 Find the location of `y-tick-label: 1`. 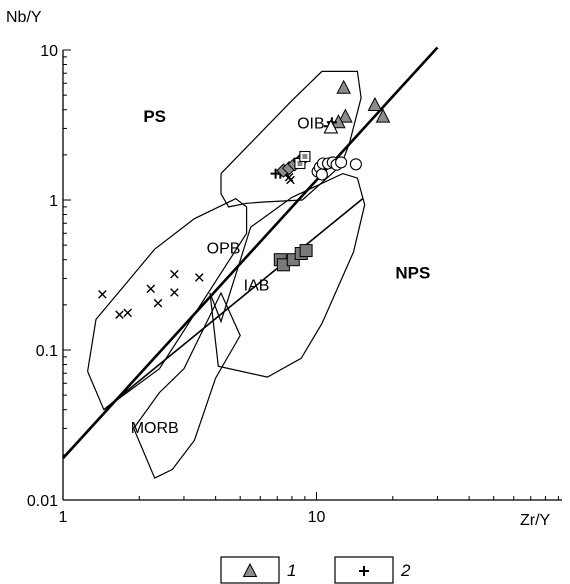

y-tick-label: 1 is located at coordinates (53, 201).